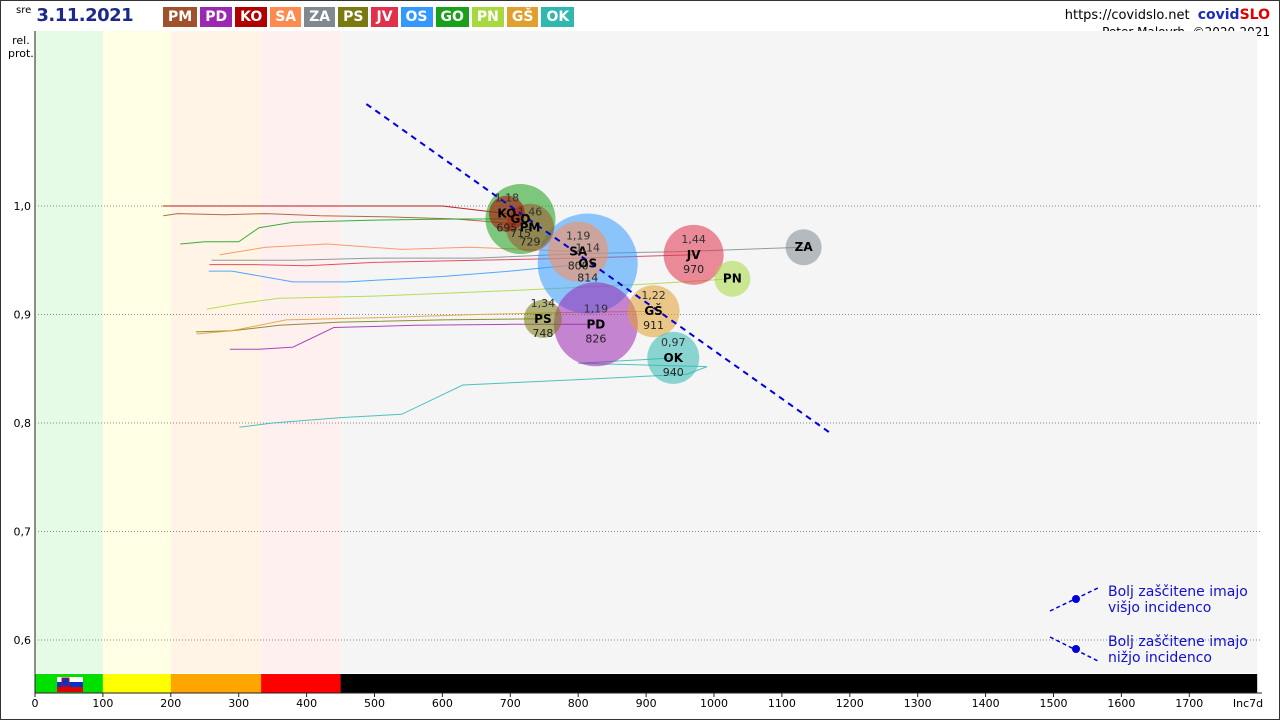 The width and height of the screenshot is (1280, 720). I want to click on bubble-rt-pm: 1,46, so click(530, 212).